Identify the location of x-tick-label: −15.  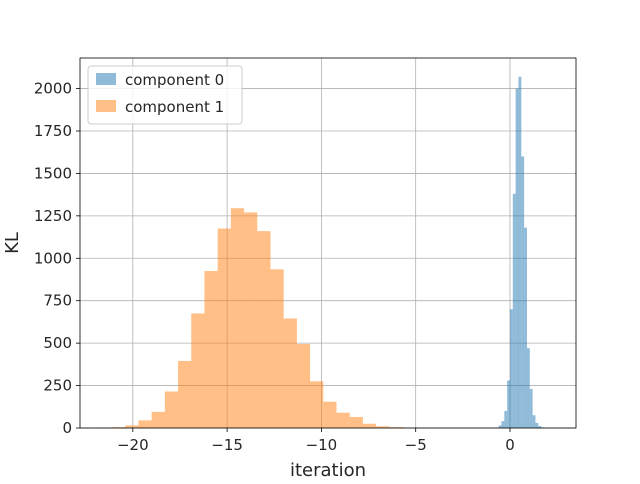
(227, 445).